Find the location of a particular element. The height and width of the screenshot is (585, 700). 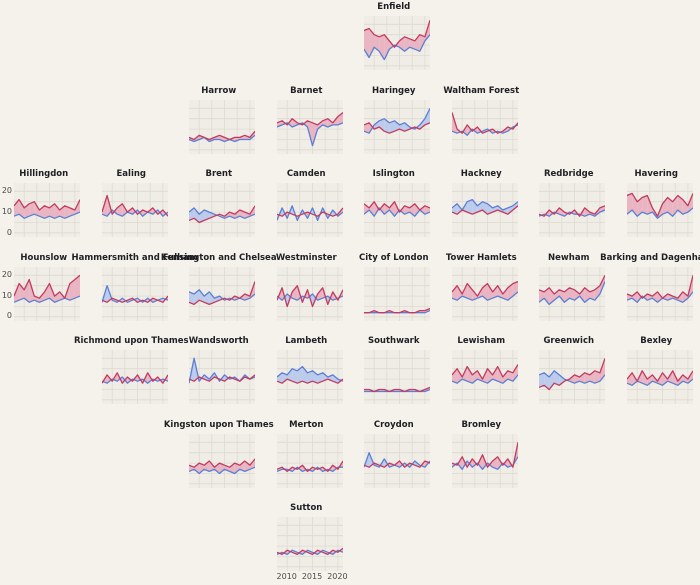

panel-brent: Brent is located at coordinates (219, 209).